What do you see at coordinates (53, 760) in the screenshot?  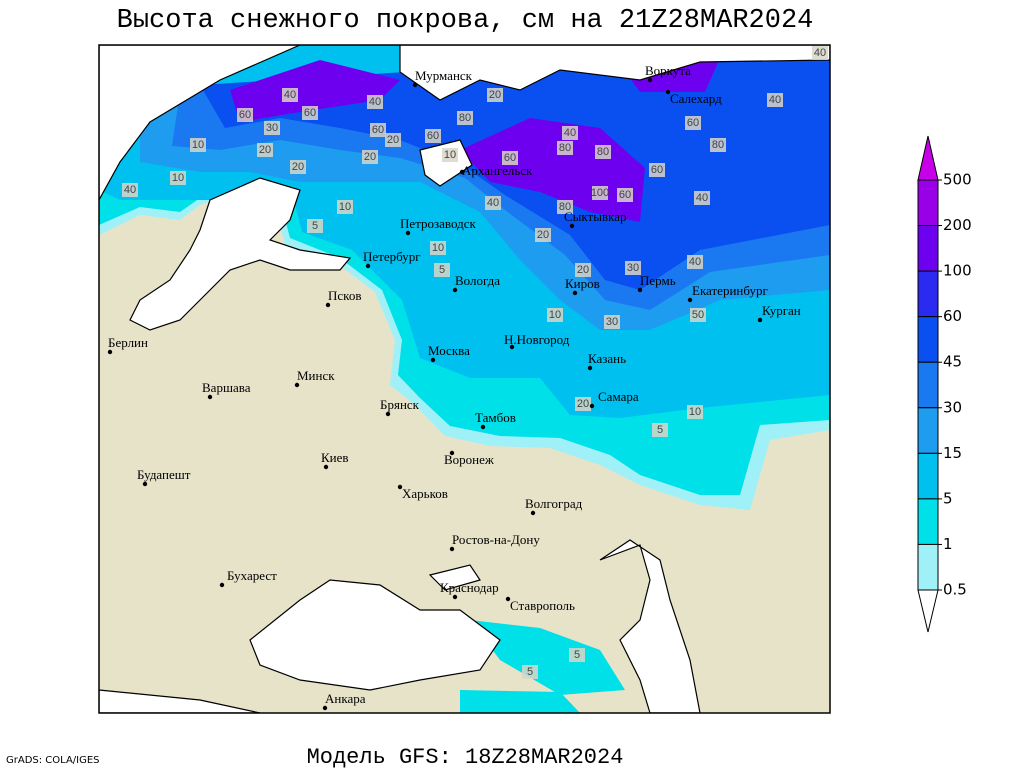 I see `credit: GrADS: COLA/IGES` at bounding box center [53, 760].